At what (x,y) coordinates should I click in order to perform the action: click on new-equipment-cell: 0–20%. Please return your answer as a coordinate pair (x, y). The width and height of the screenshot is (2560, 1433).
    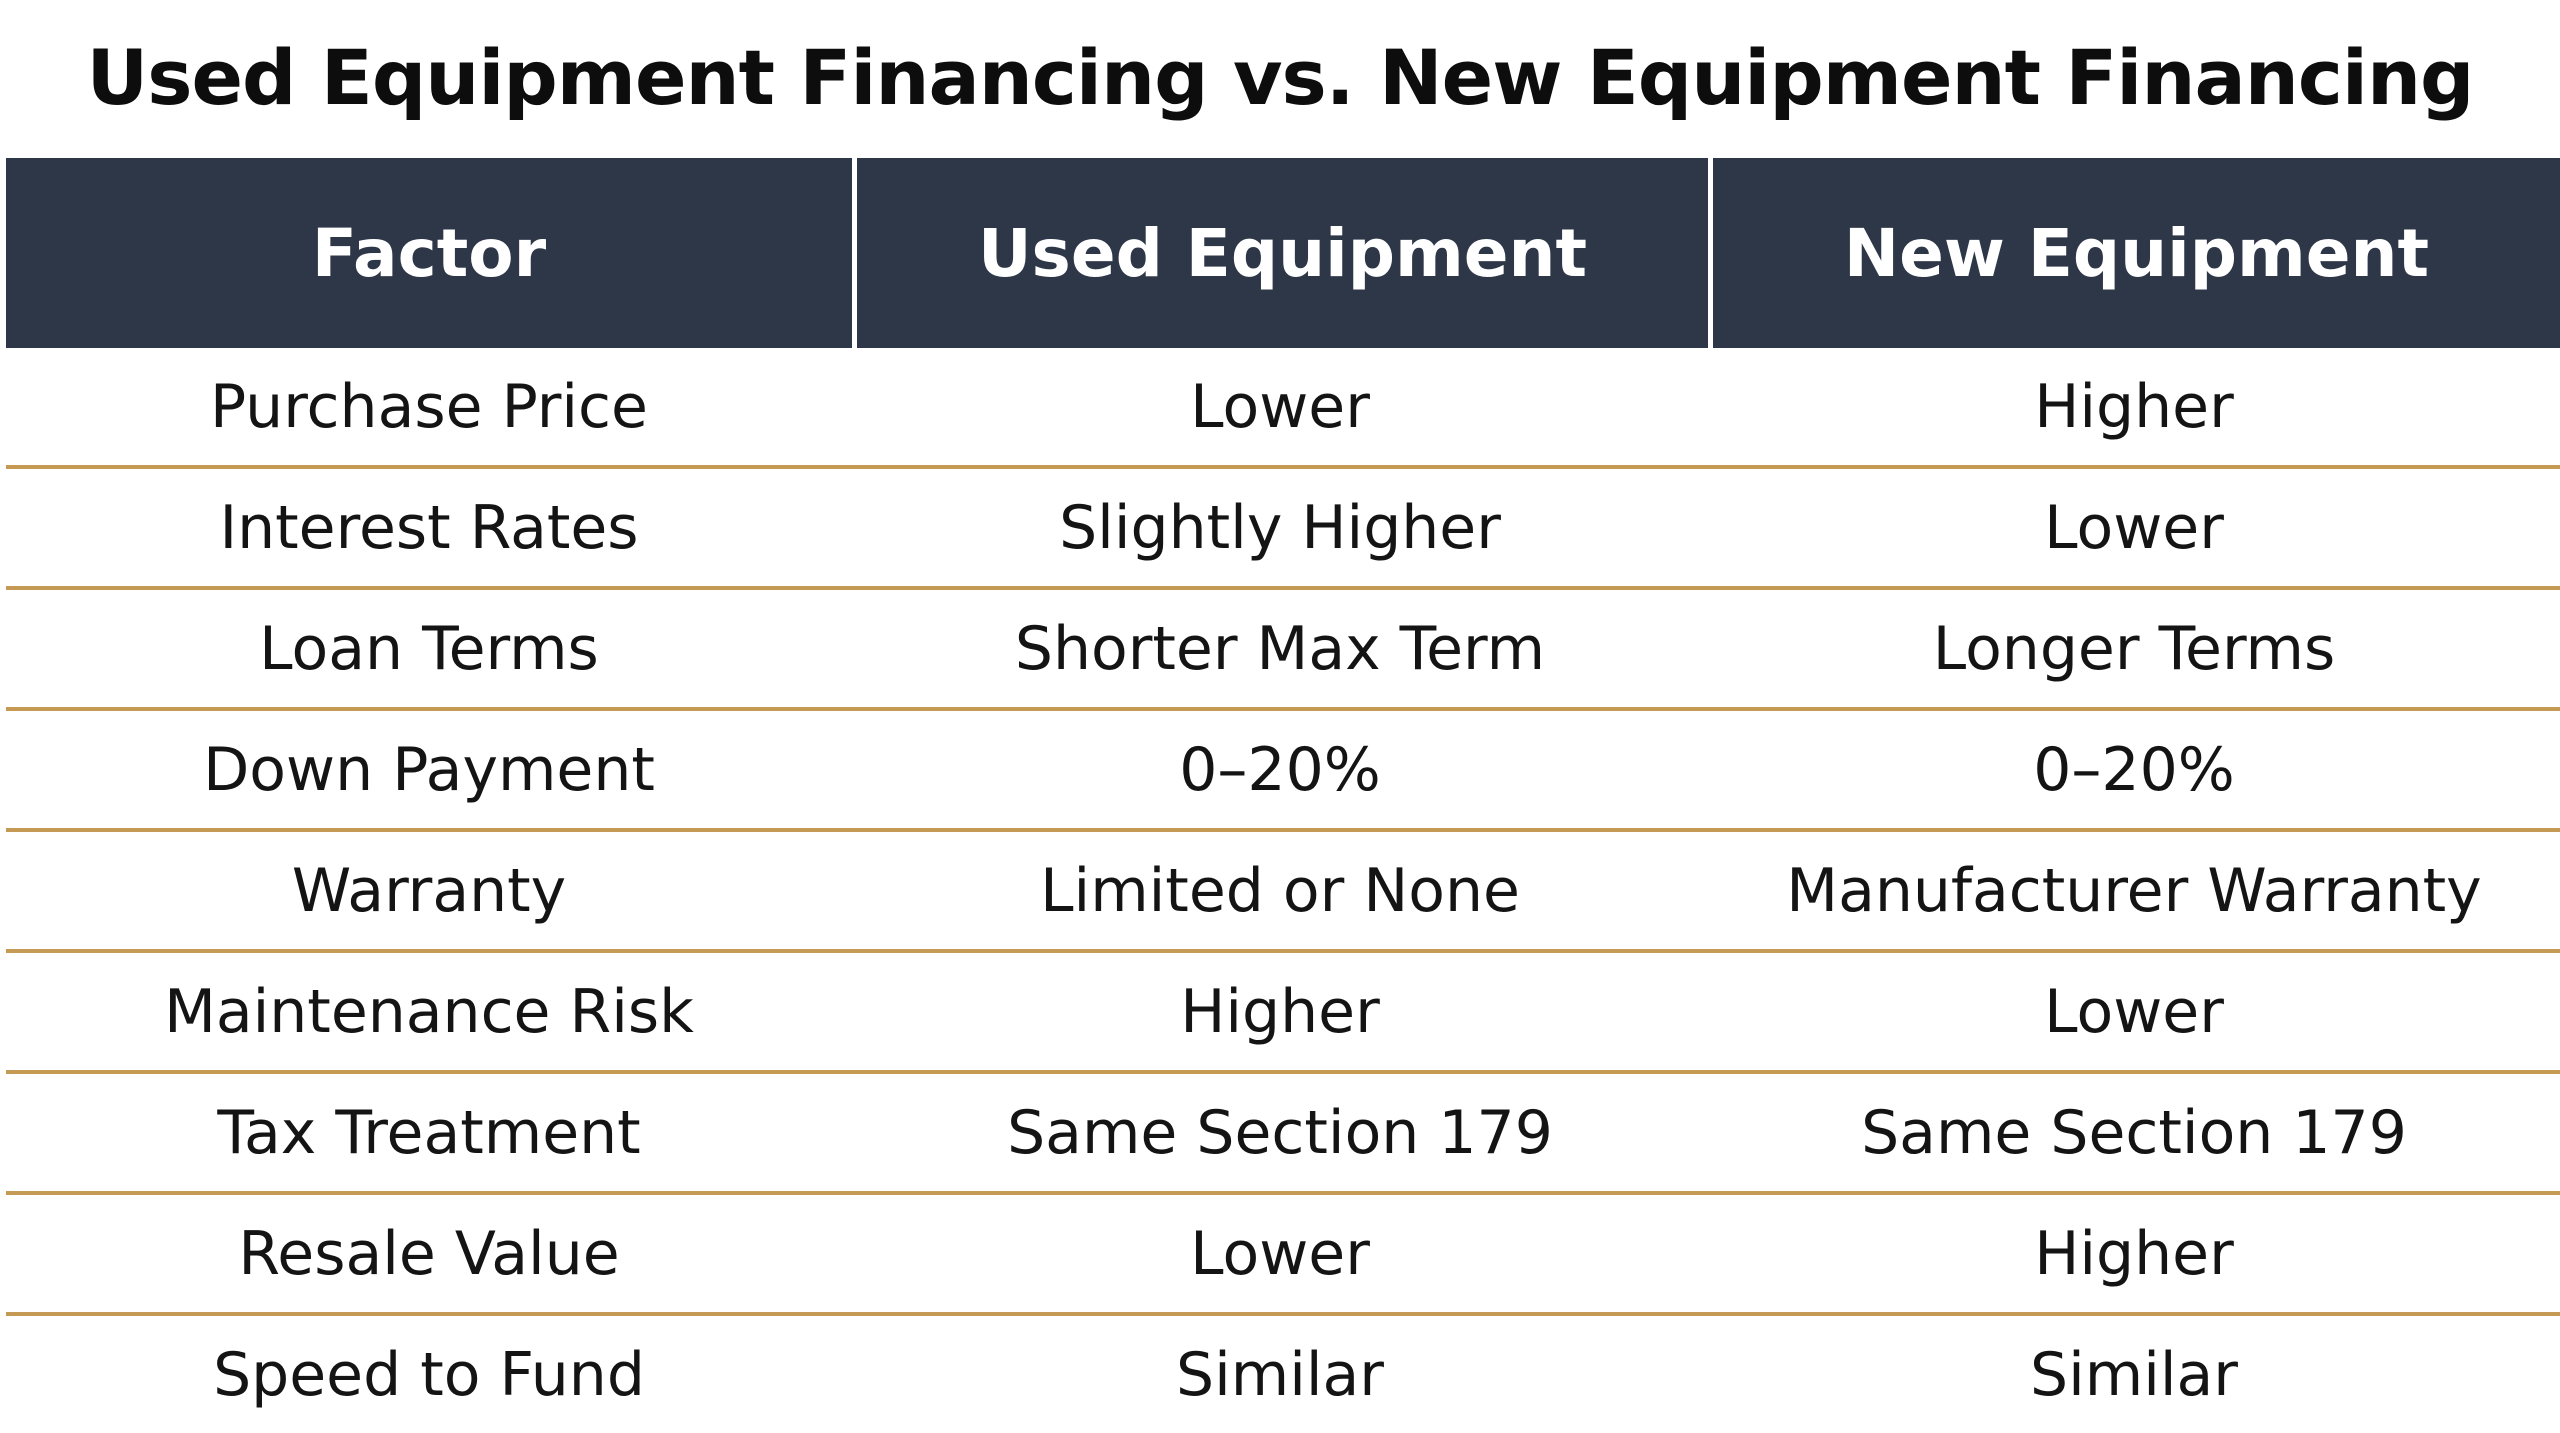
    Looking at the image, I should click on (2134, 771).